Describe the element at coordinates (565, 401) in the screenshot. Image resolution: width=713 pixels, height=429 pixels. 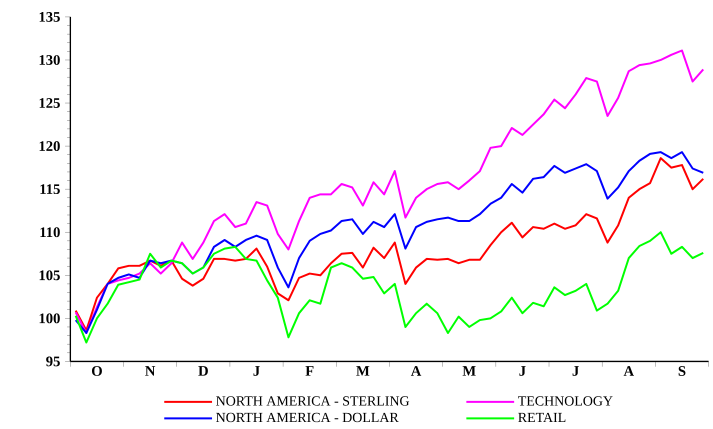
I see `legend-label: TECHNOLOGY` at that location.